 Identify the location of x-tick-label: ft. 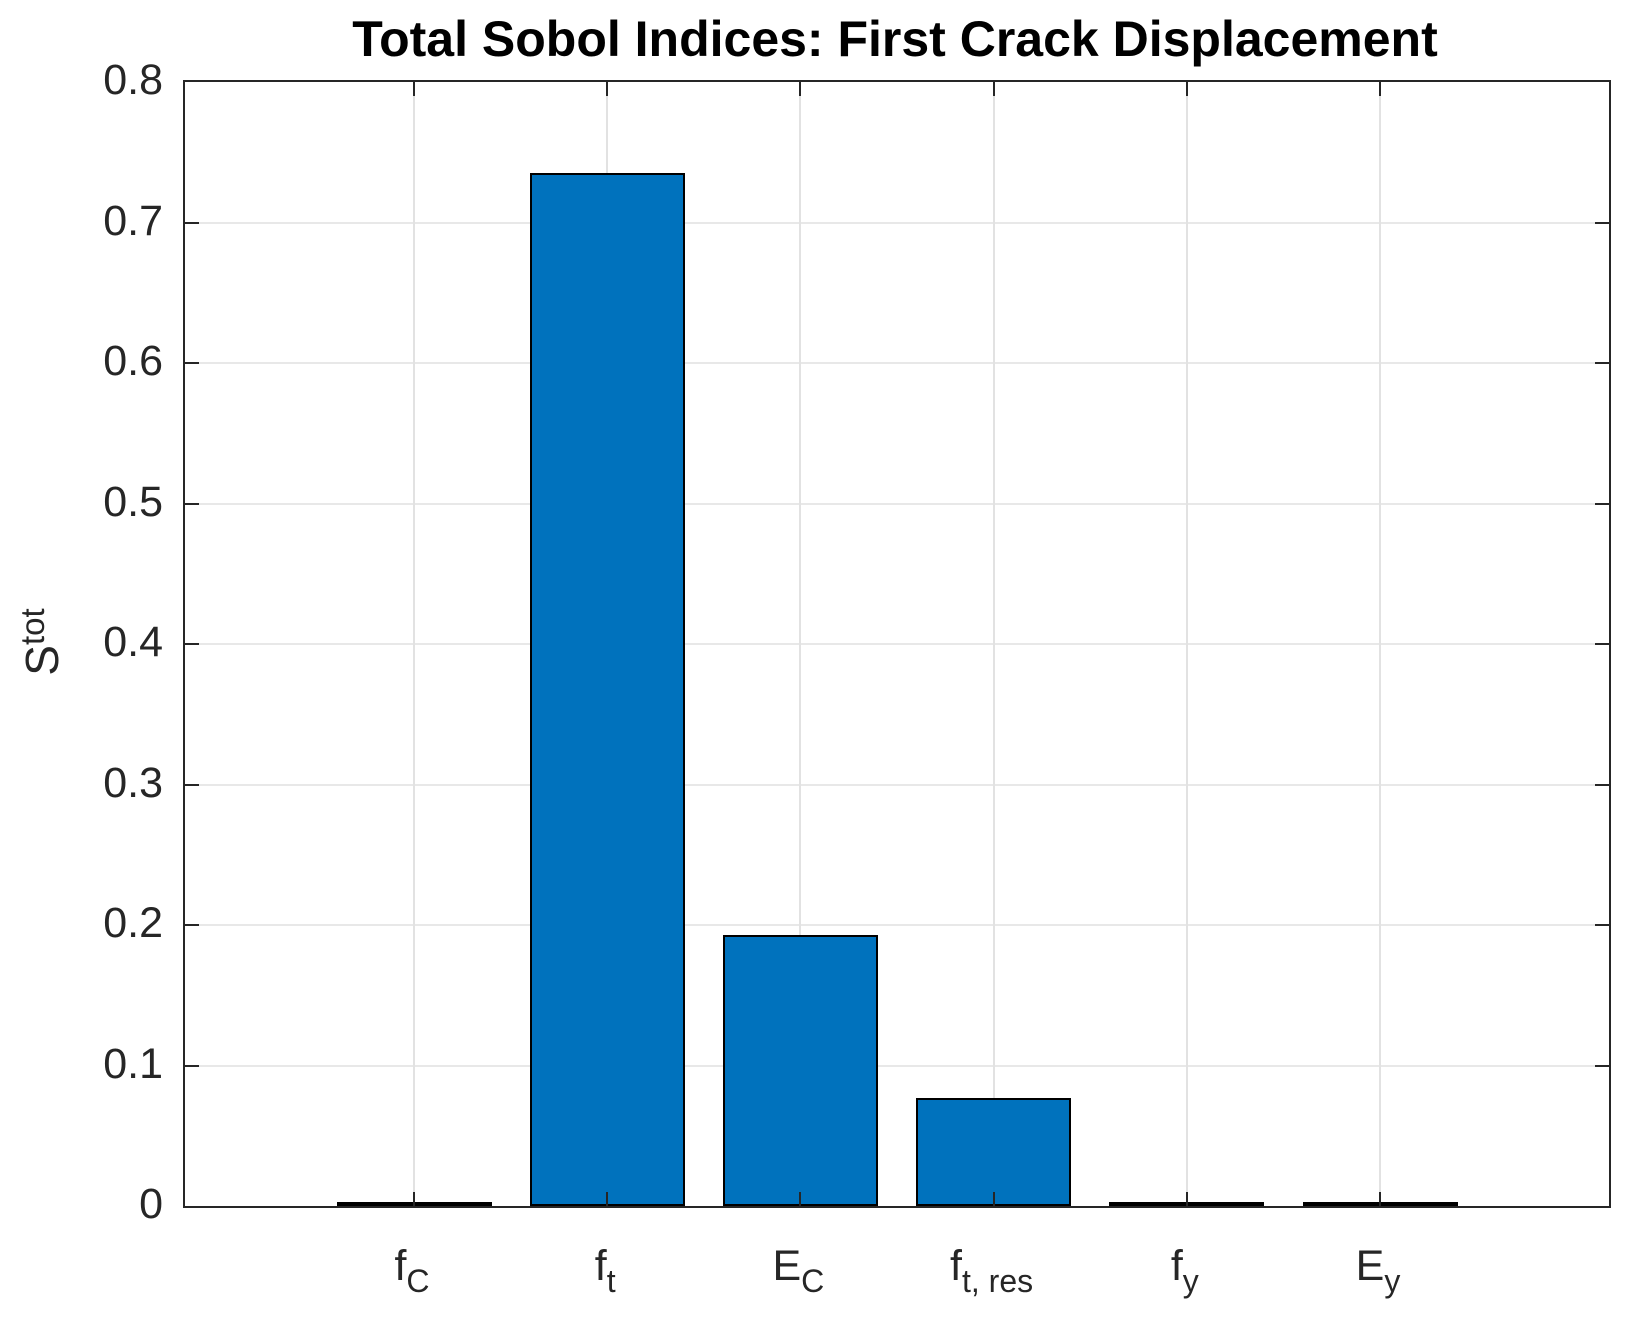
(605, 1270).